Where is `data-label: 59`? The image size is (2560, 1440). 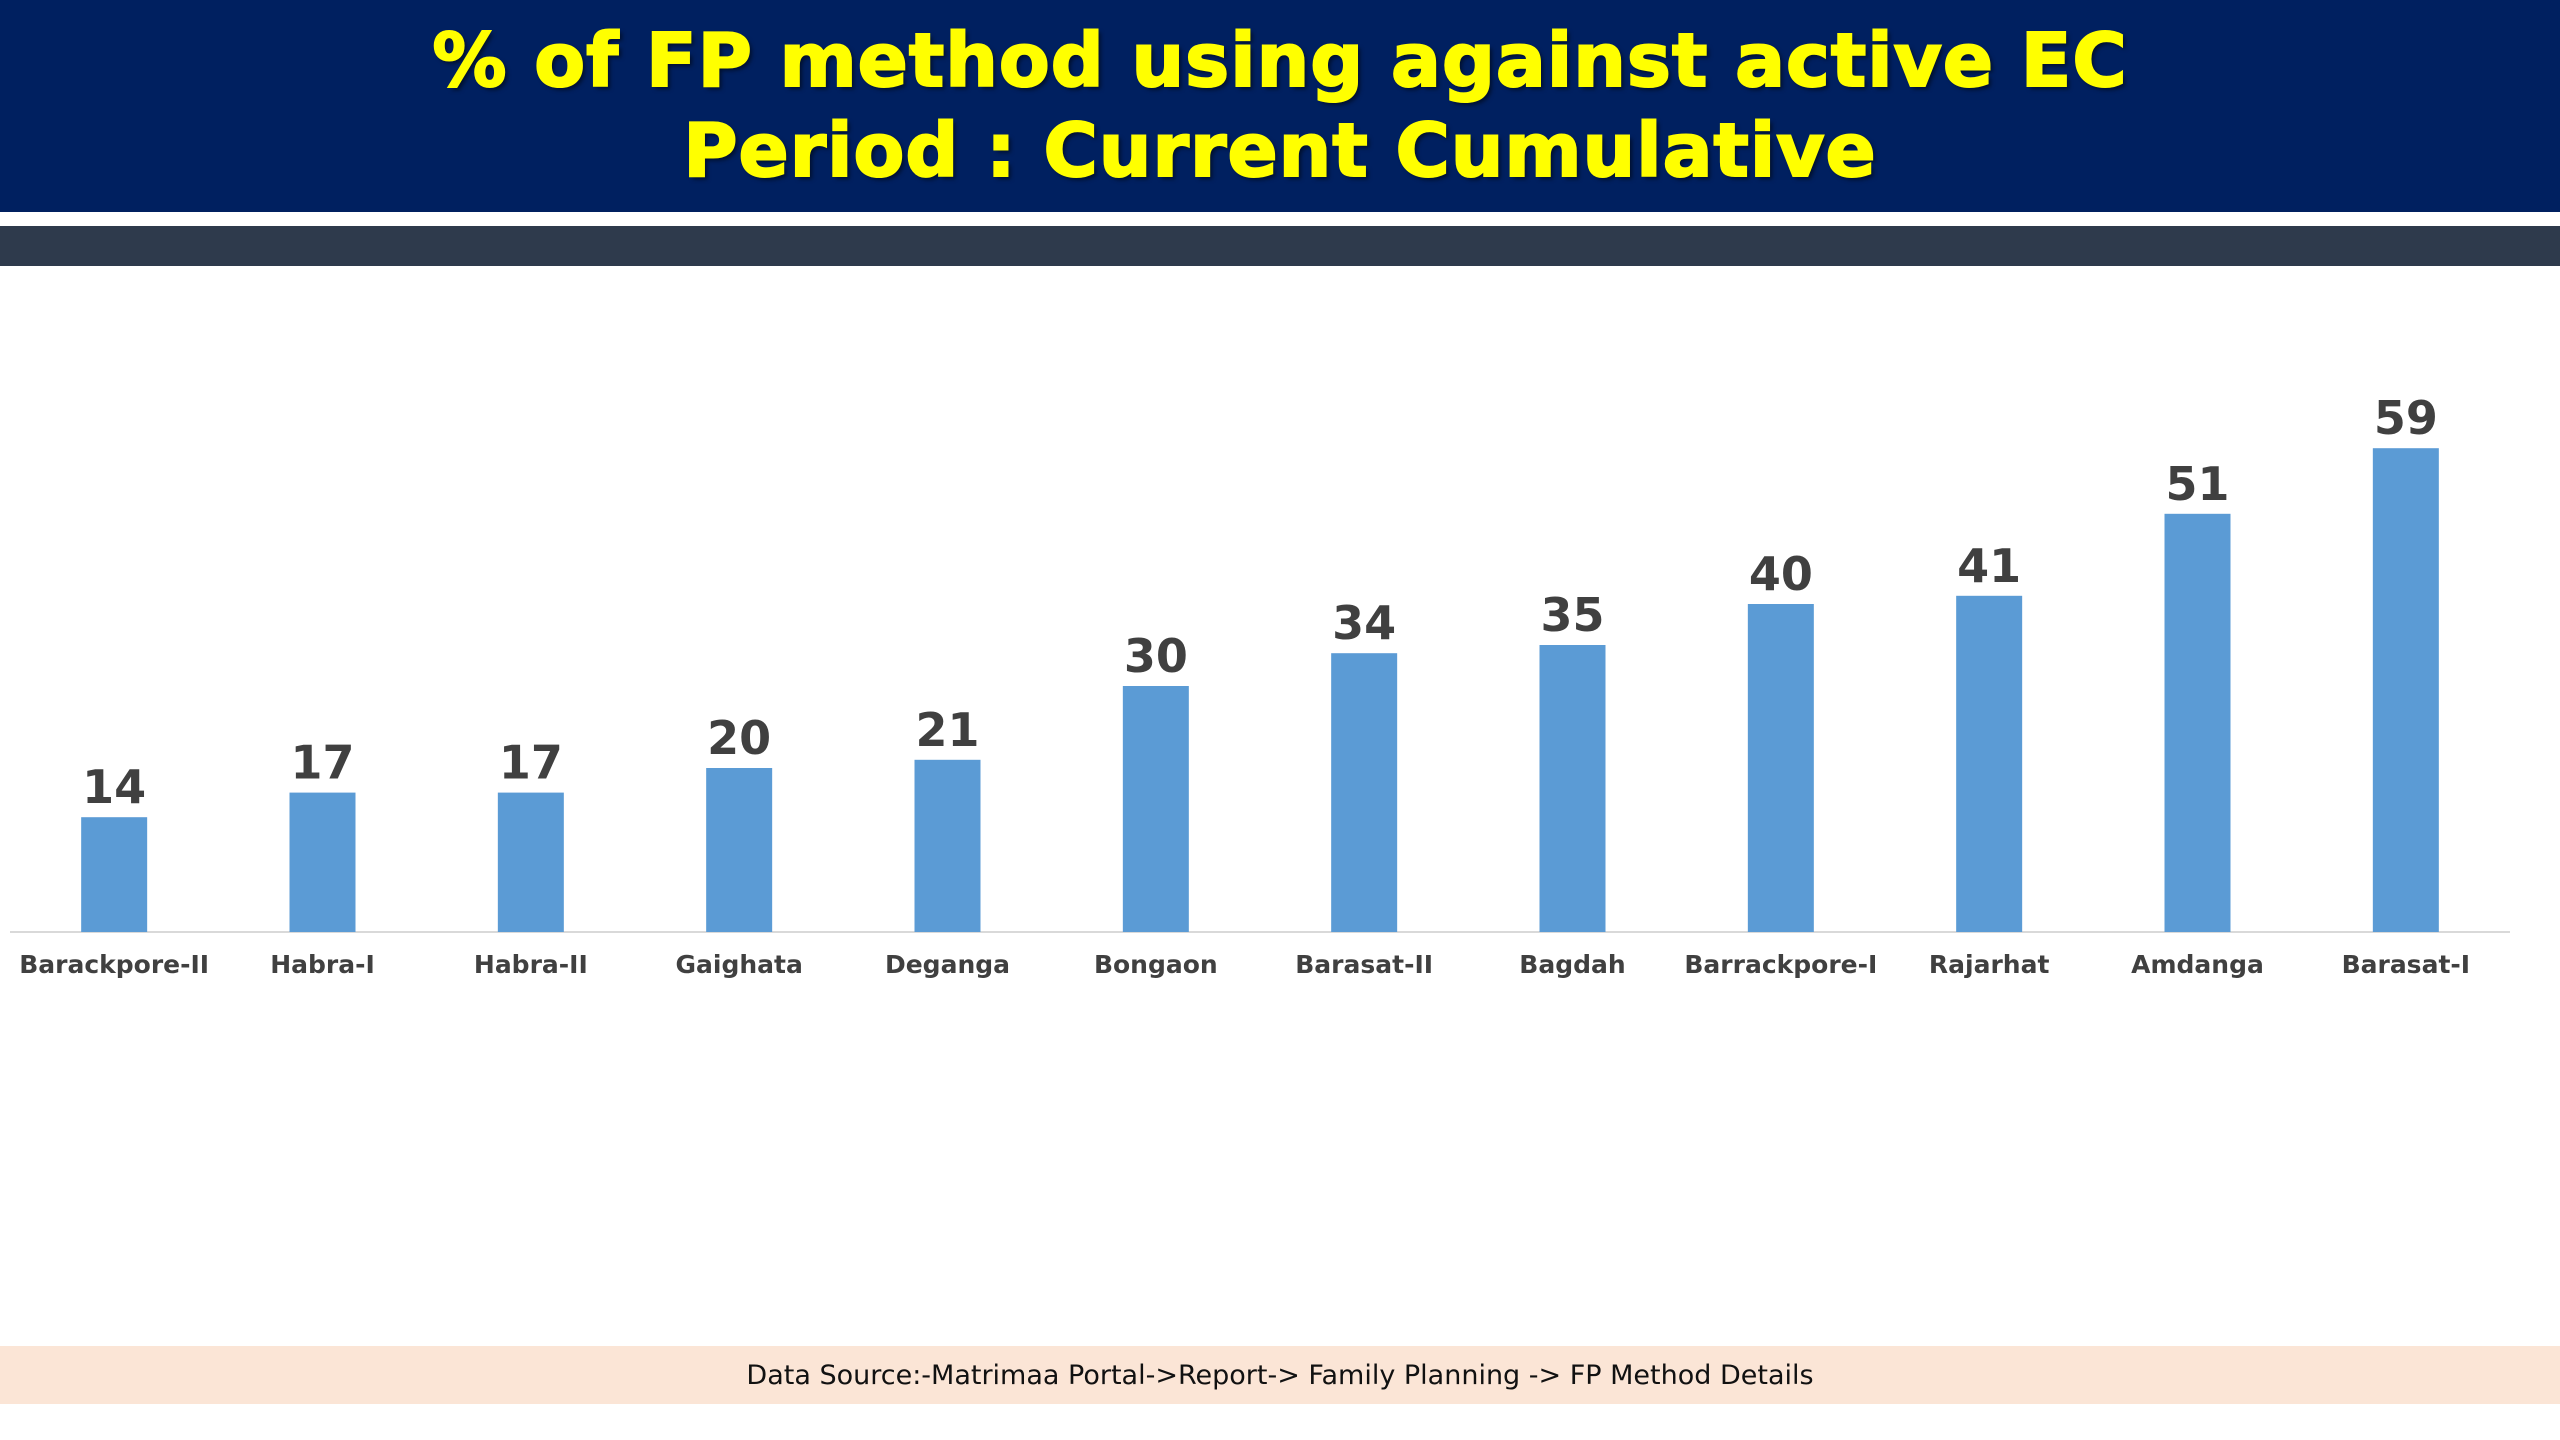 data-label: 59 is located at coordinates (2406, 418).